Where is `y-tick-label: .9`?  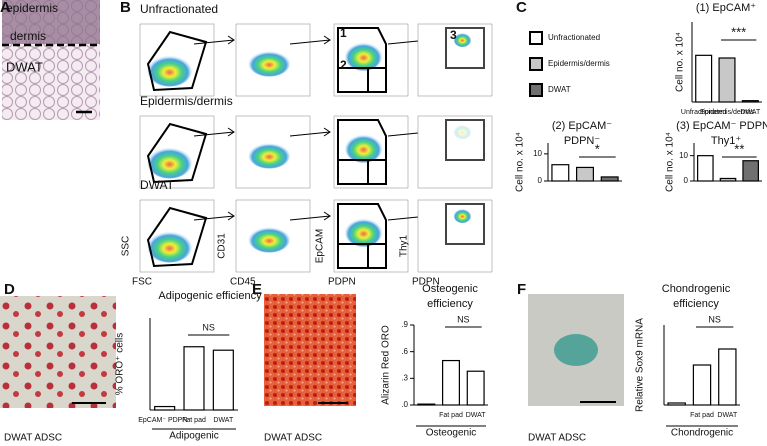
y-tick-label: .9 is located at coordinates (404, 324).